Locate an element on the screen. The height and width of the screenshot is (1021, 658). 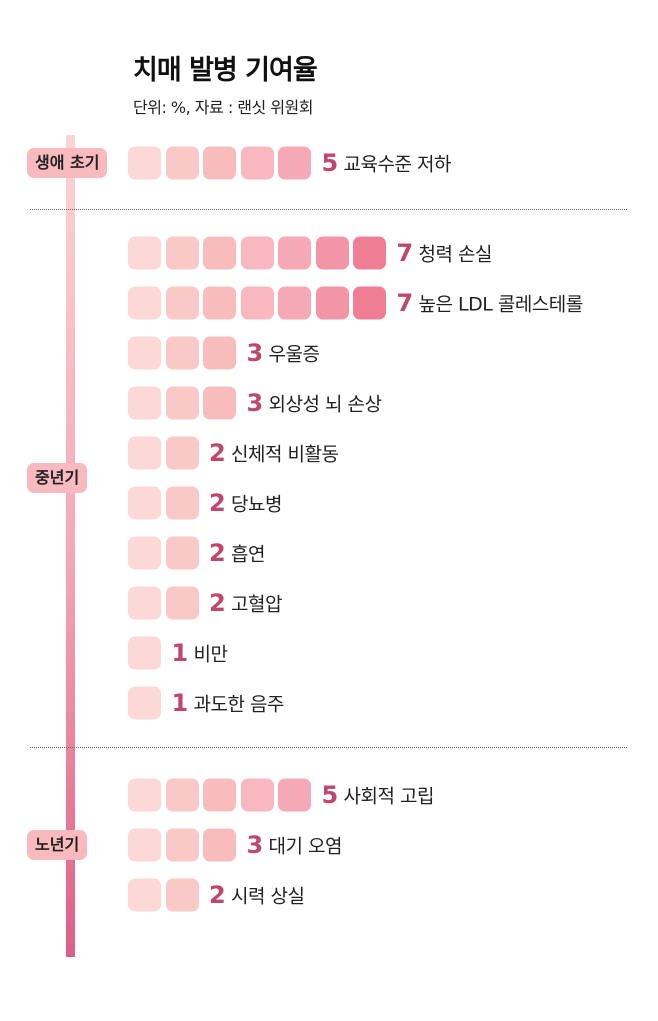
category-label: 당뇨병 is located at coordinates (256, 504).